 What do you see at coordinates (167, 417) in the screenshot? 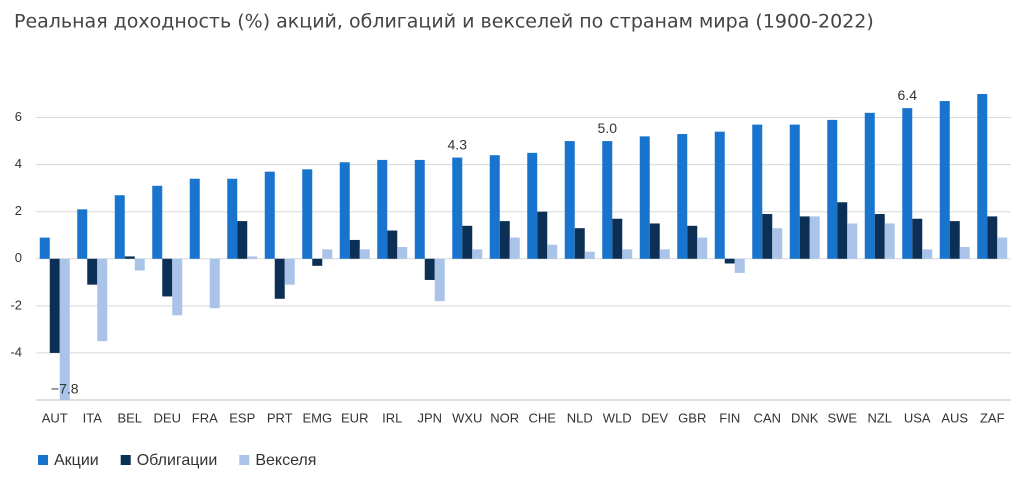
I see `x-tick-label: DEU` at bounding box center [167, 417].